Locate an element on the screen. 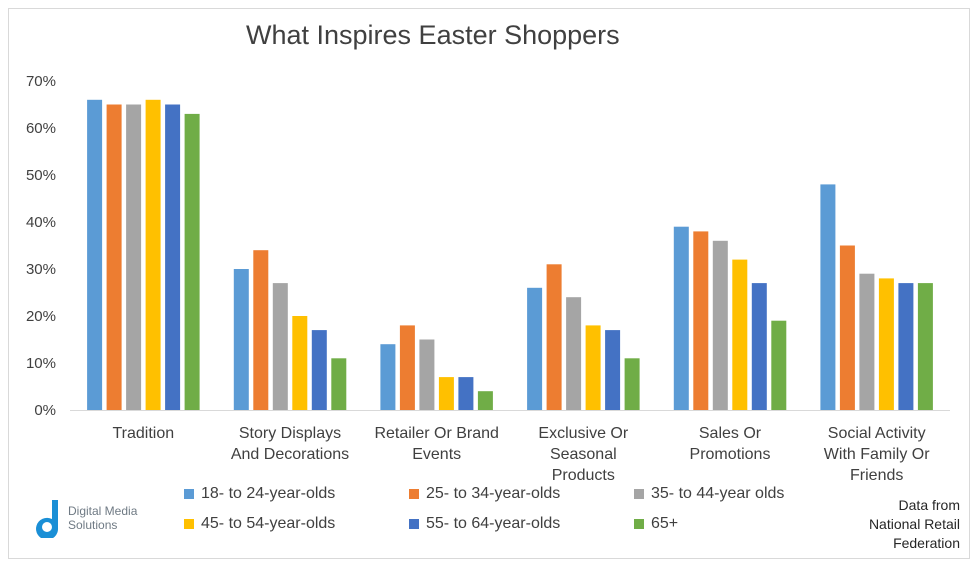  y-tick-label: 70% is located at coordinates (41, 81).